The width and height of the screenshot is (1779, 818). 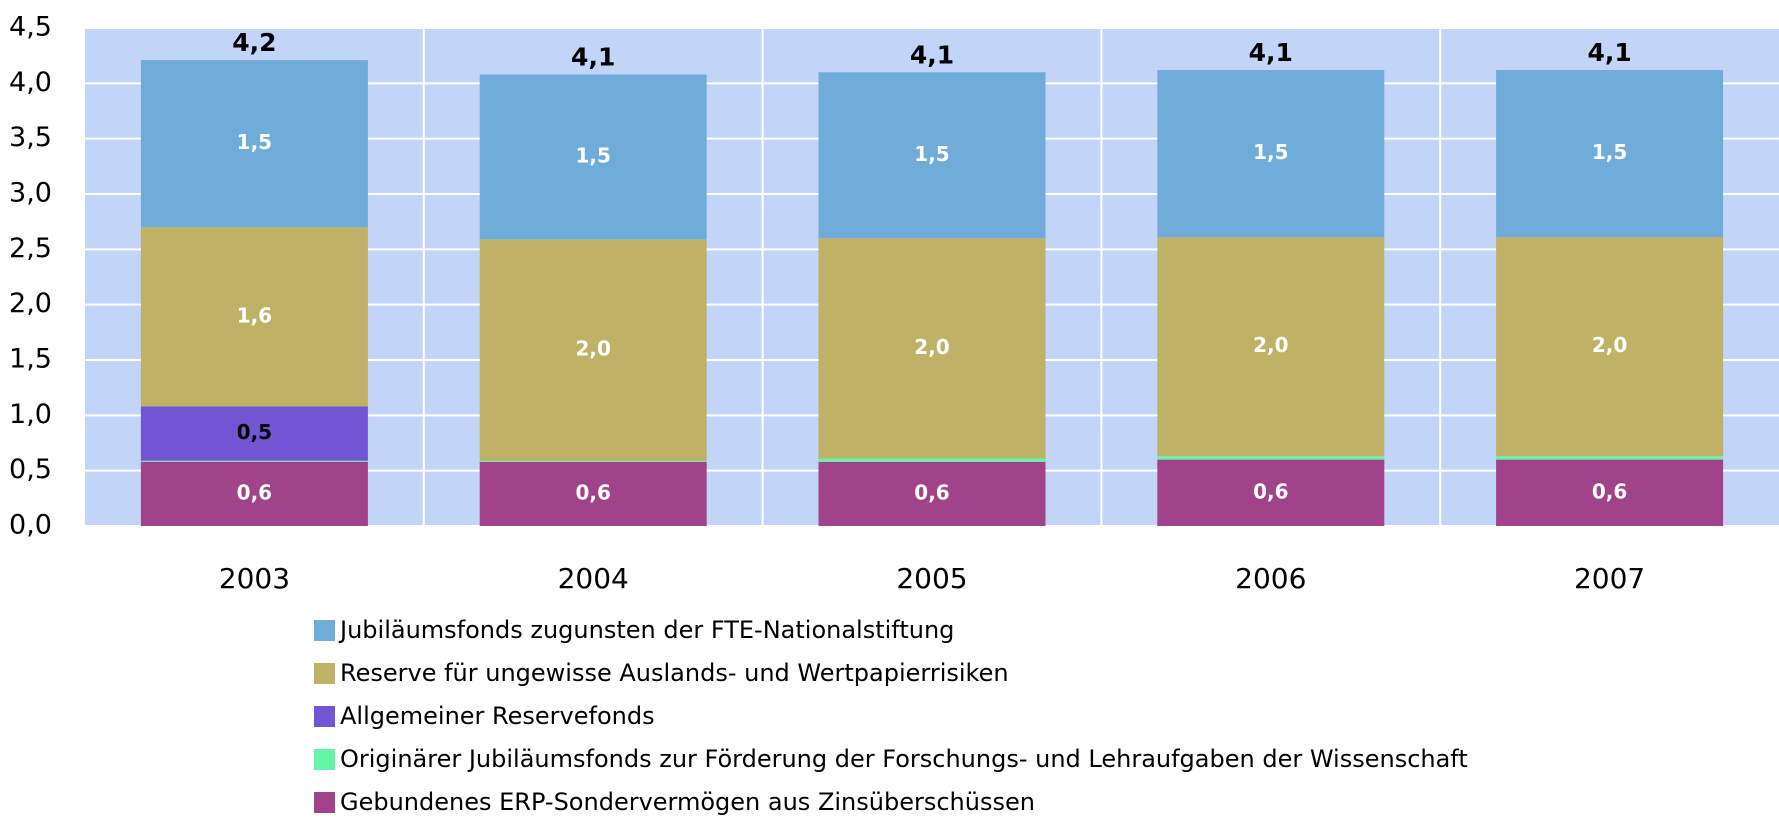 What do you see at coordinates (1270, 578) in the screenshot?
I see `x-tick-label: 2006` at bounding box center [1270, 578].